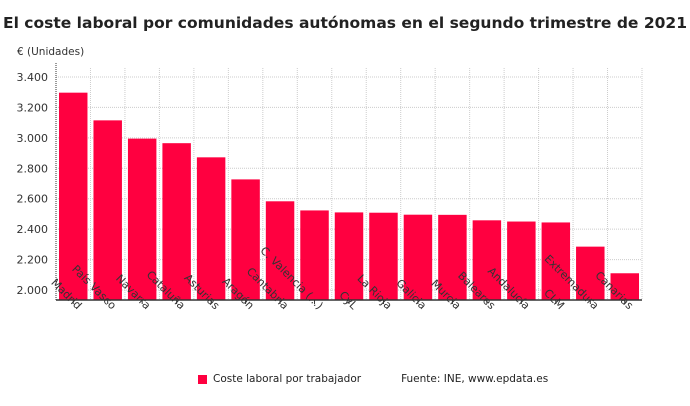 This screenshot has width=690, height=406. Describe the element at coordinates (33, 290) in the screenshot. I see `y-tick-label: 2.000` at that location.